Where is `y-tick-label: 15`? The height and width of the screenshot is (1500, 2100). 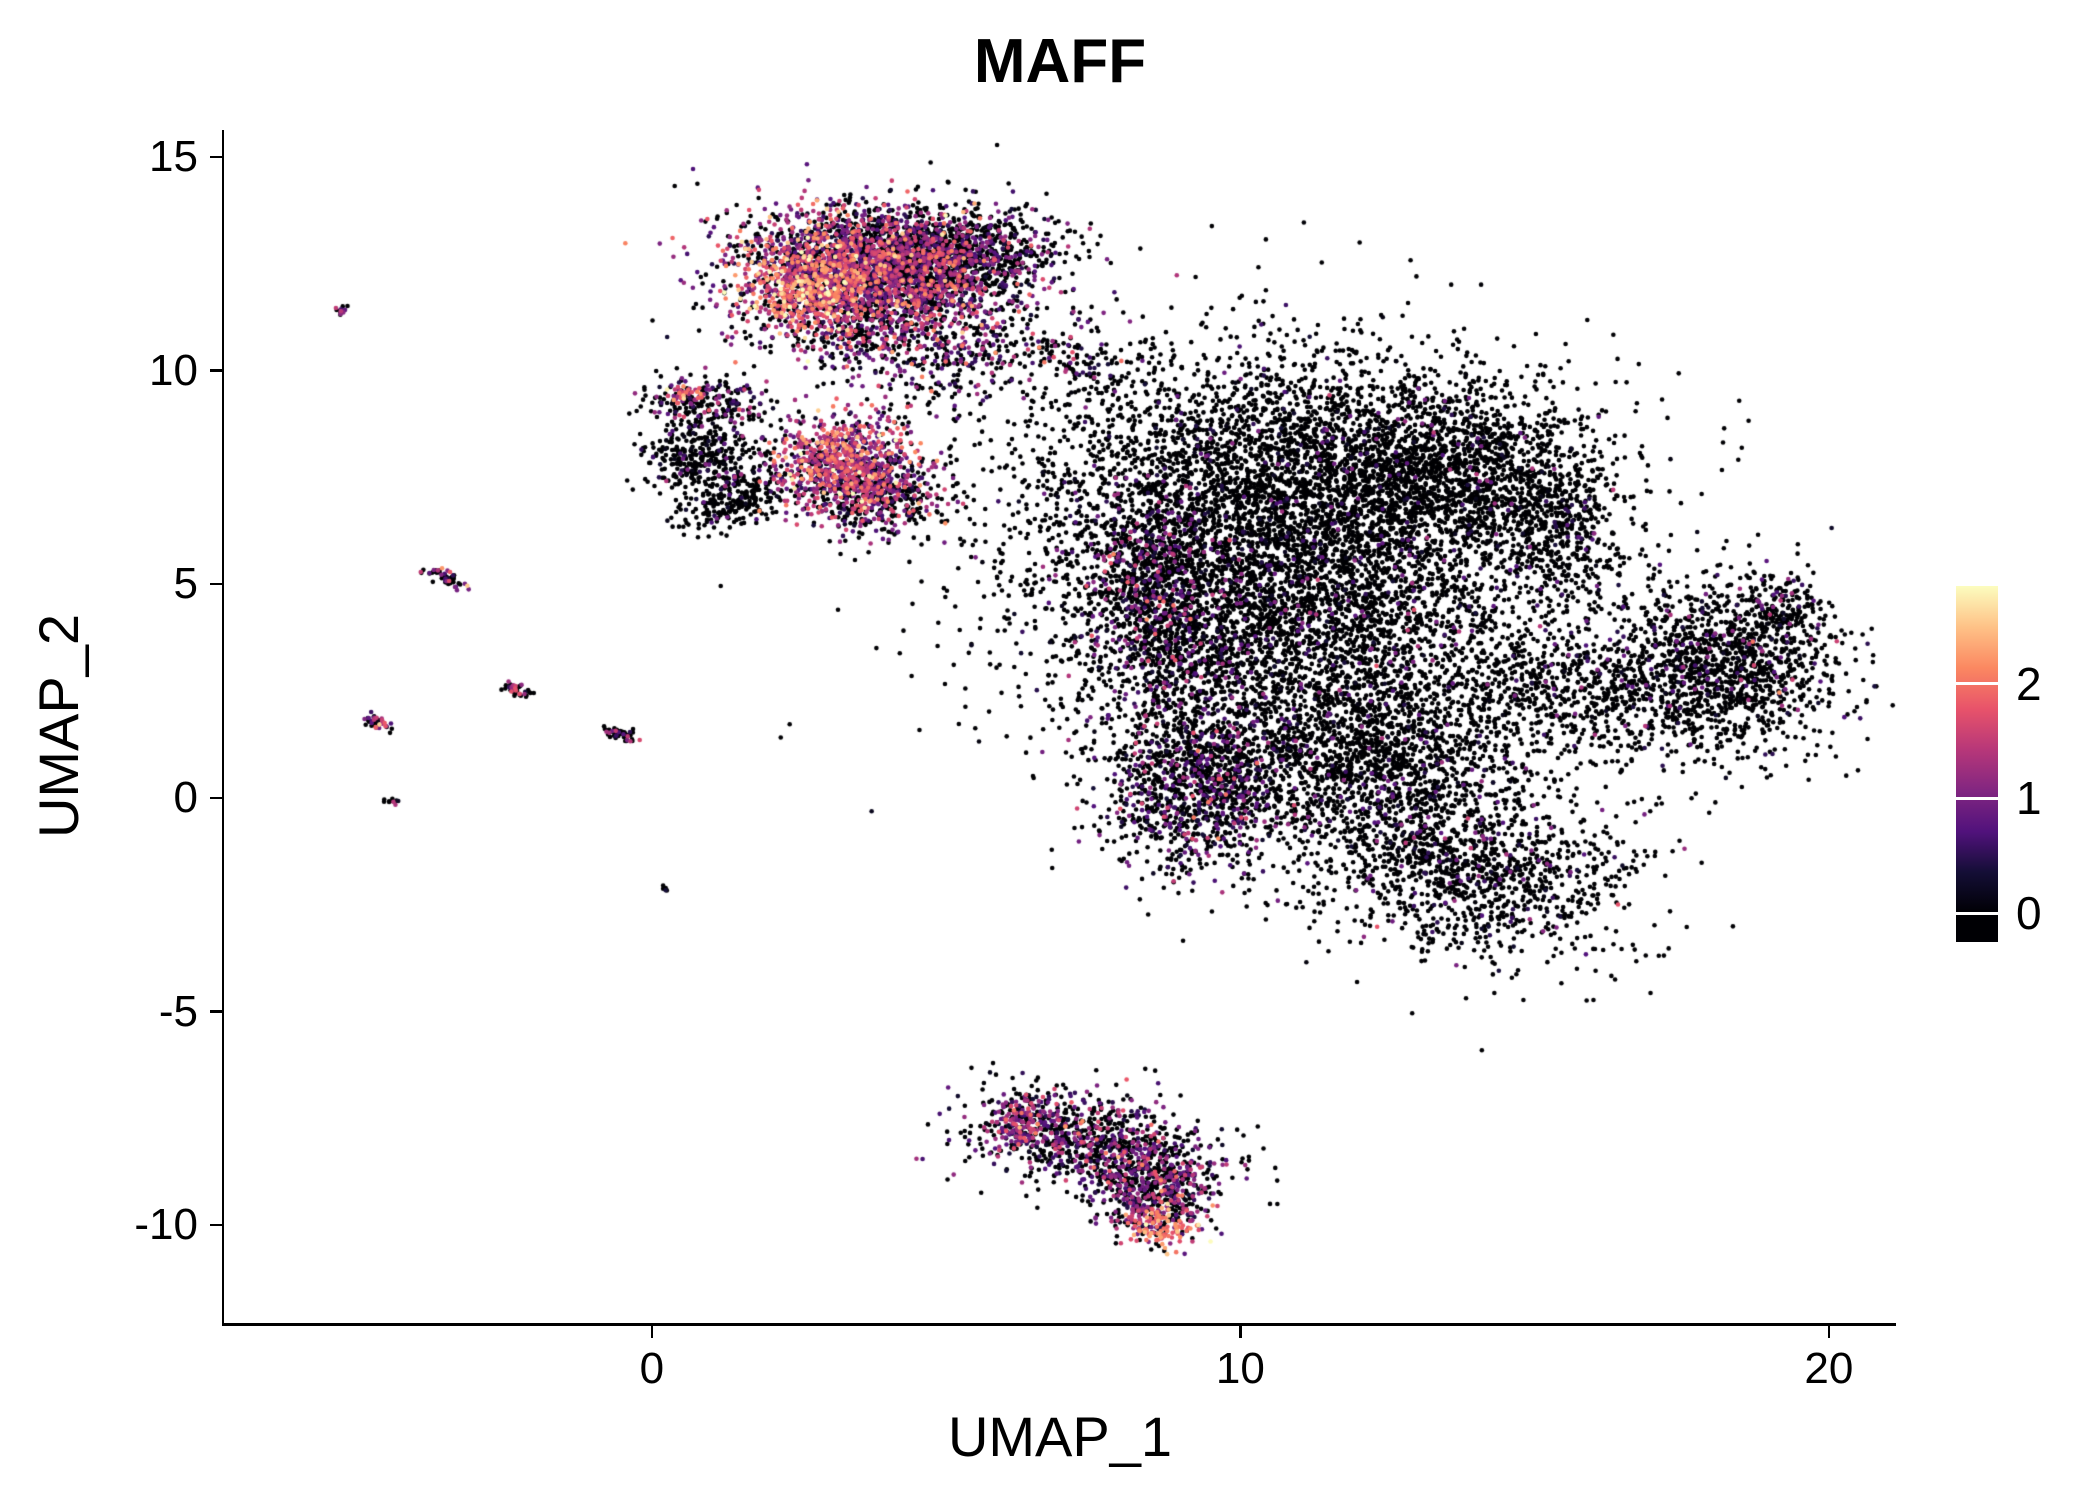
y-tick-label: 15 is located at coordinates (173, 156).